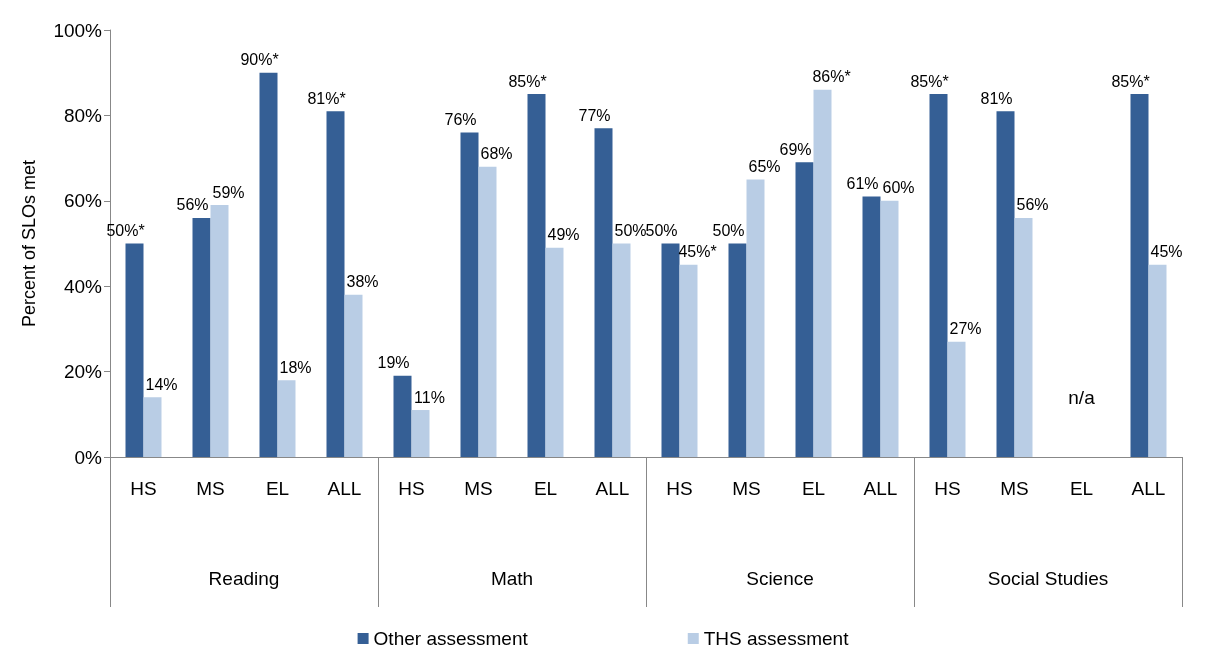 The width and height of the screenshot is (1206, 655). Describe the element at coordinates (1166, 252) in the screenshot. I see `data-label: 45%` at that location.